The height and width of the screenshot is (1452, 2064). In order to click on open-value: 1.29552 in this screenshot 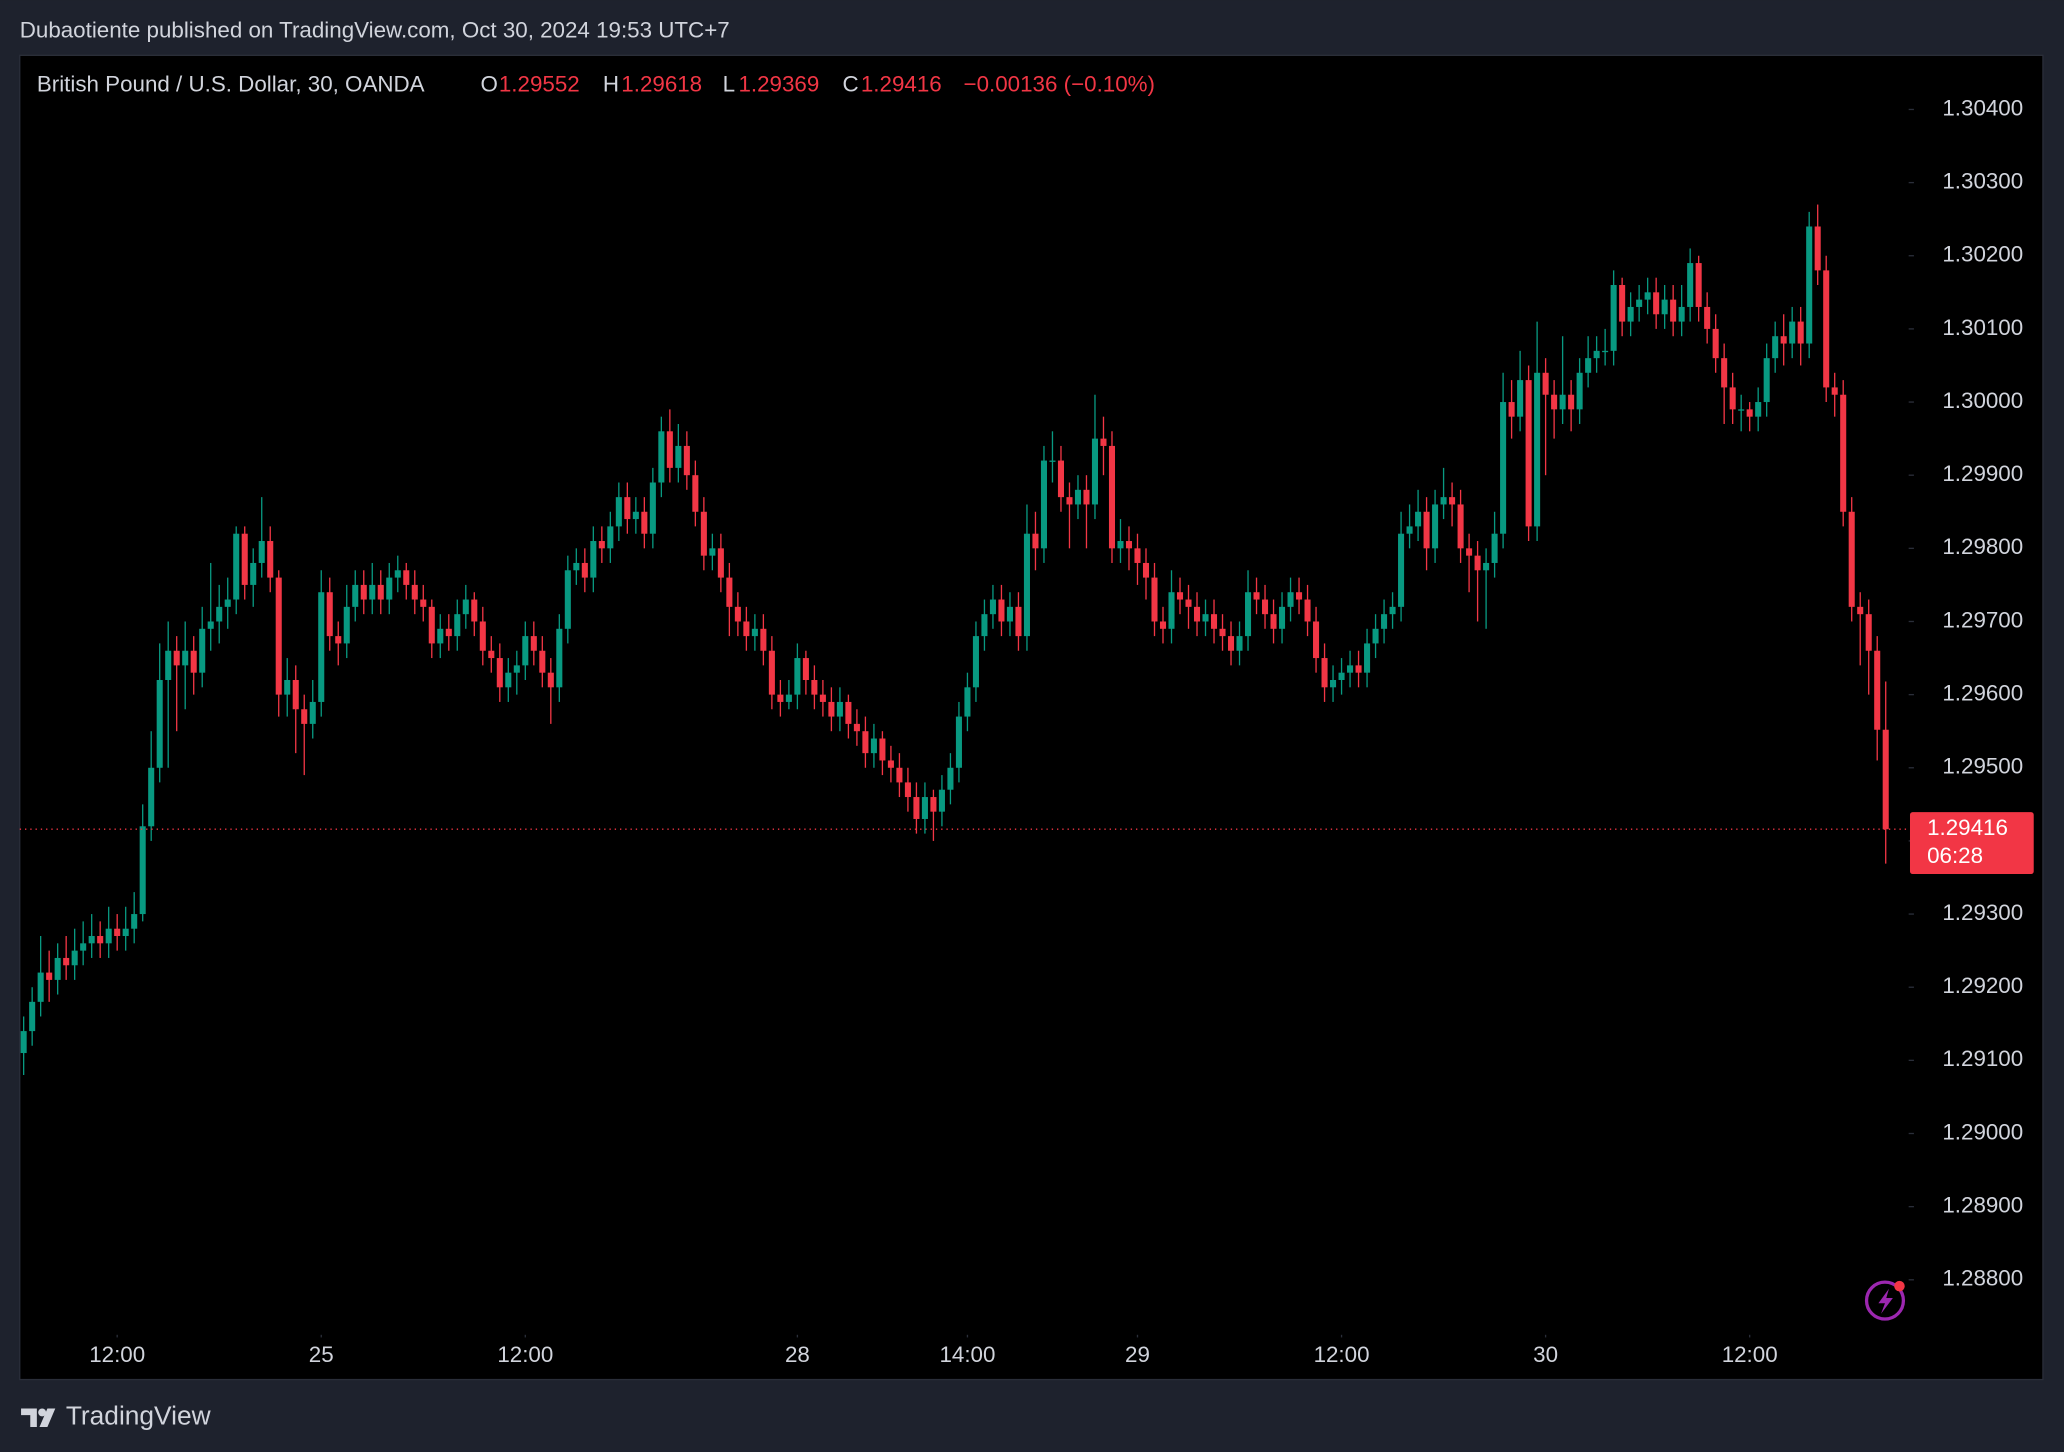, I will do `click(539, 84)`.